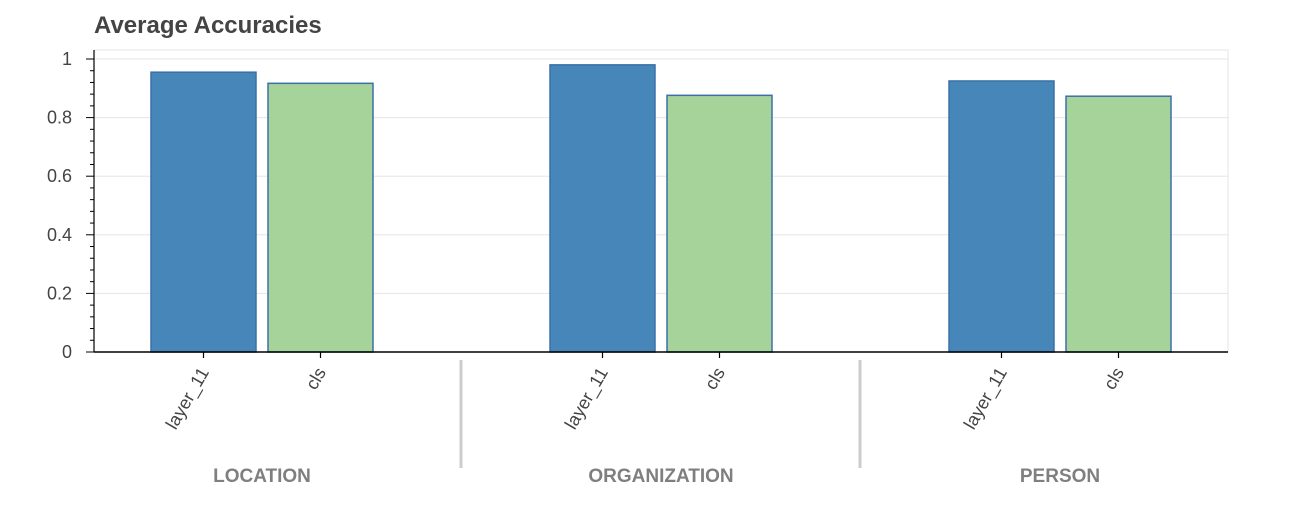  What do you see at coordinates (59, 235) in the screenshot?
I see `y-tick-label: 0.4` at bounding box center [59, 235].